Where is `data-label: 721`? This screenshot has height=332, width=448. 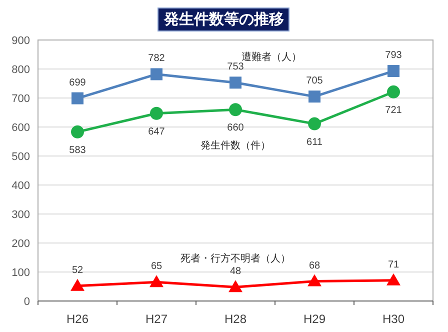
data-label: 721 is located at coordinates (393, 110).